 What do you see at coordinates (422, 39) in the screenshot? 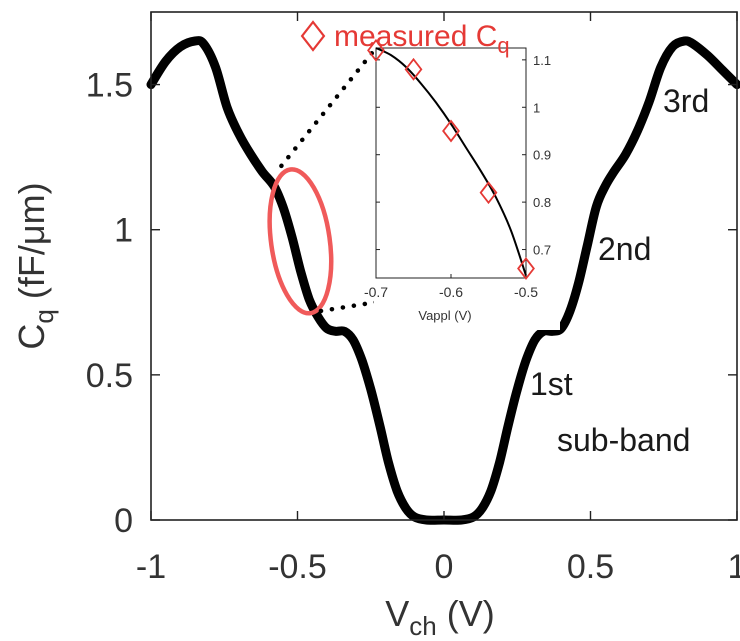
I see `legend-label: measured Cq` at bounding box center [422, 39].